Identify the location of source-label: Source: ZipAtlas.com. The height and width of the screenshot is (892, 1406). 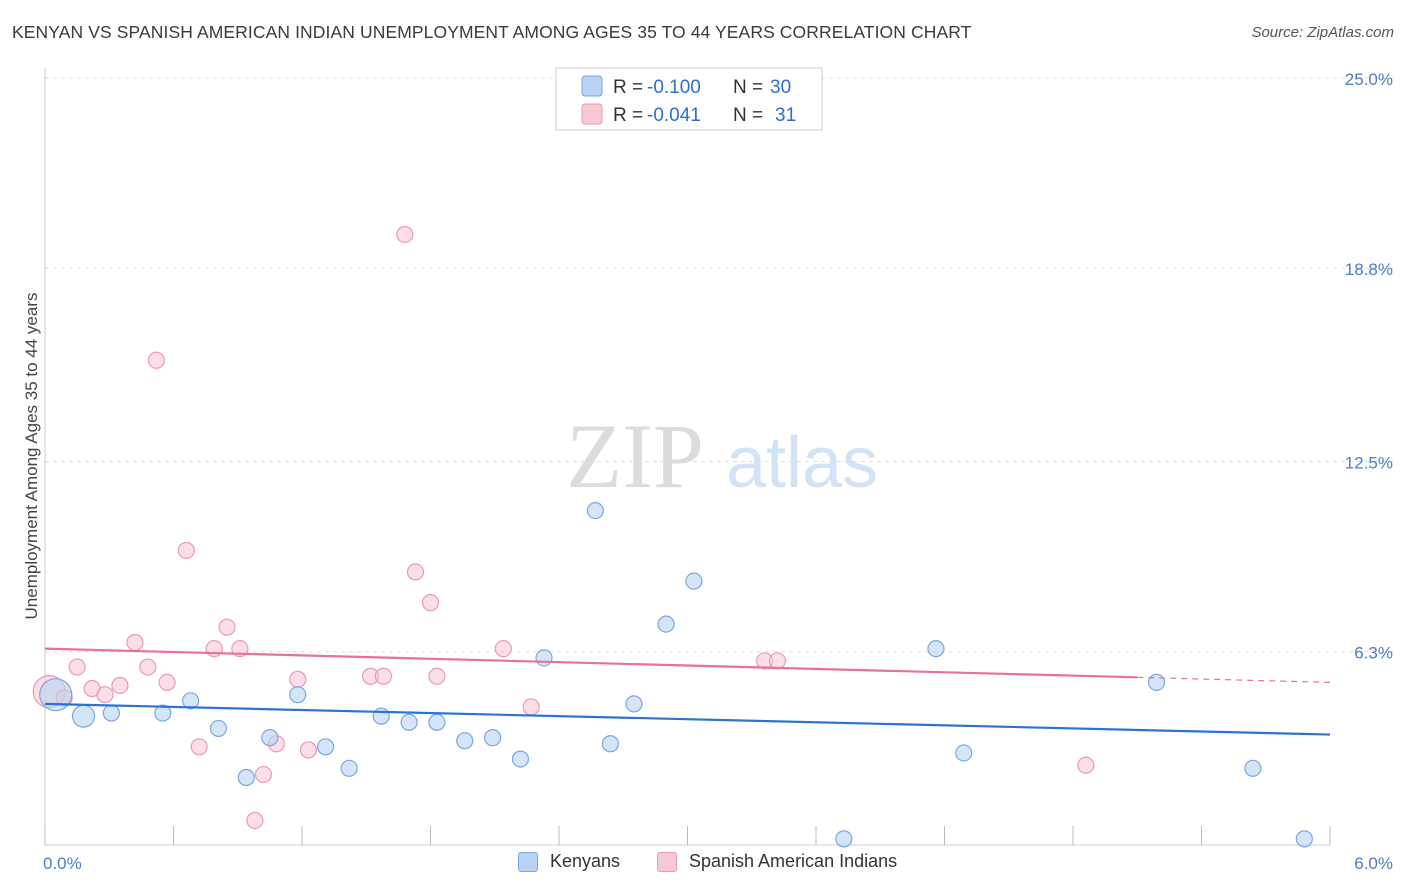
(1322, 32).